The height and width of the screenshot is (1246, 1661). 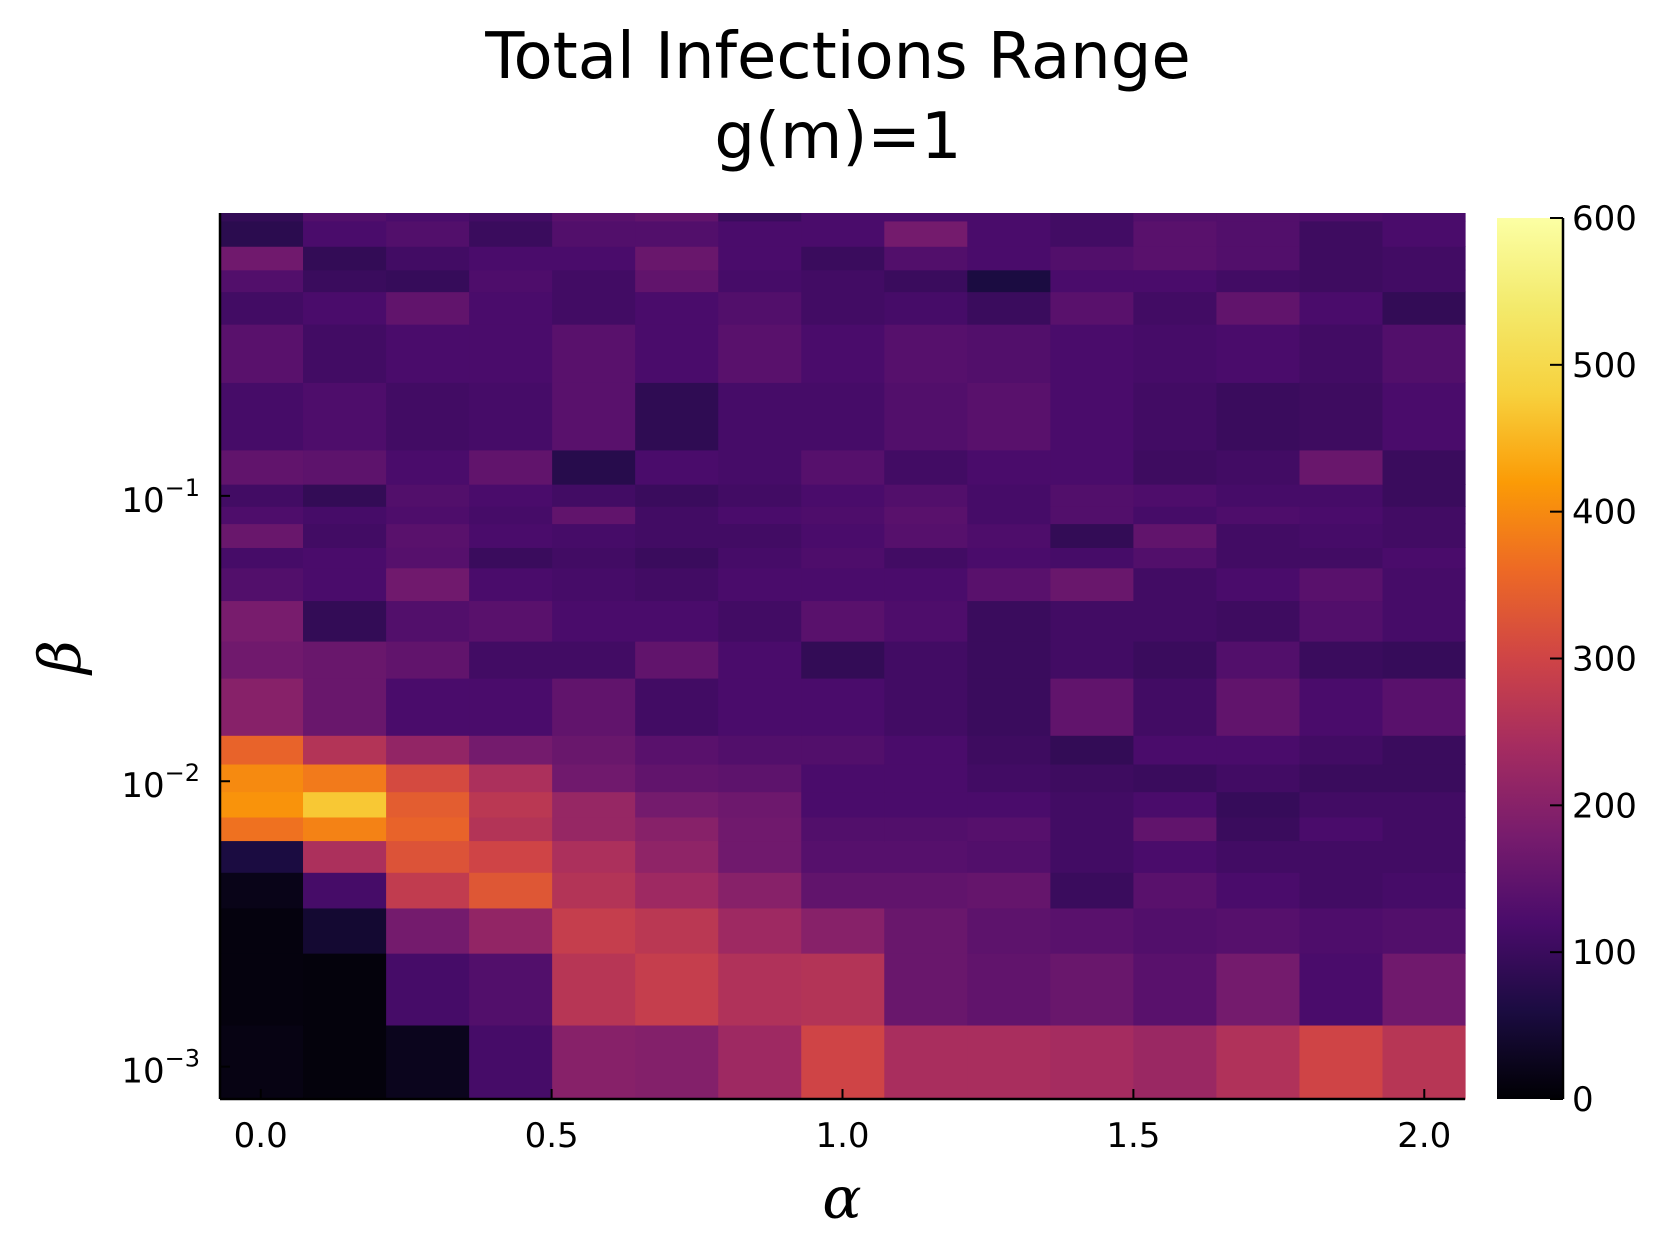 What do you see at coordinates (1567, 659) in the screenshot?
I see `colorbar: 0 100 200 300 400 500 600` at bounding box center [1567, 659].